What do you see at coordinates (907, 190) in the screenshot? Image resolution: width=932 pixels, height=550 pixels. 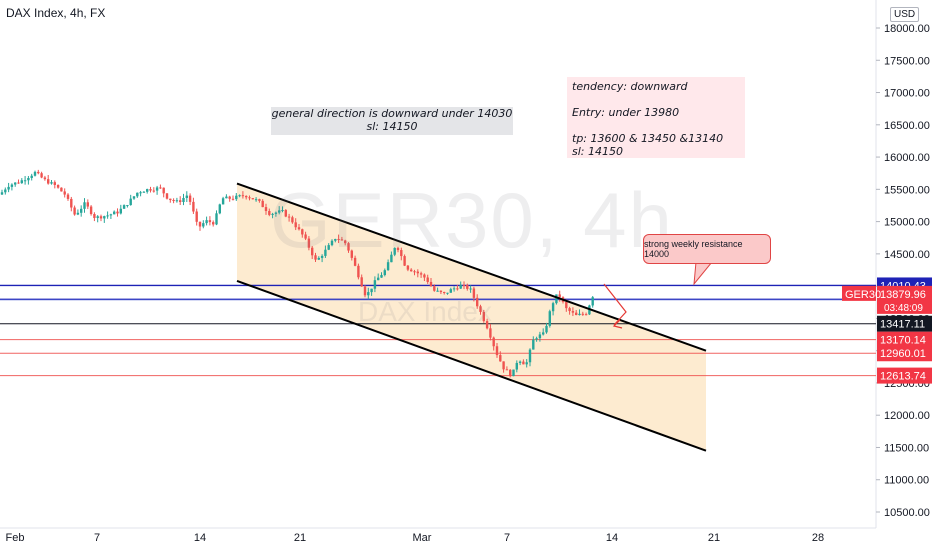 I see `y-tick-label: 15500.00` at bounding box center [907, 190].